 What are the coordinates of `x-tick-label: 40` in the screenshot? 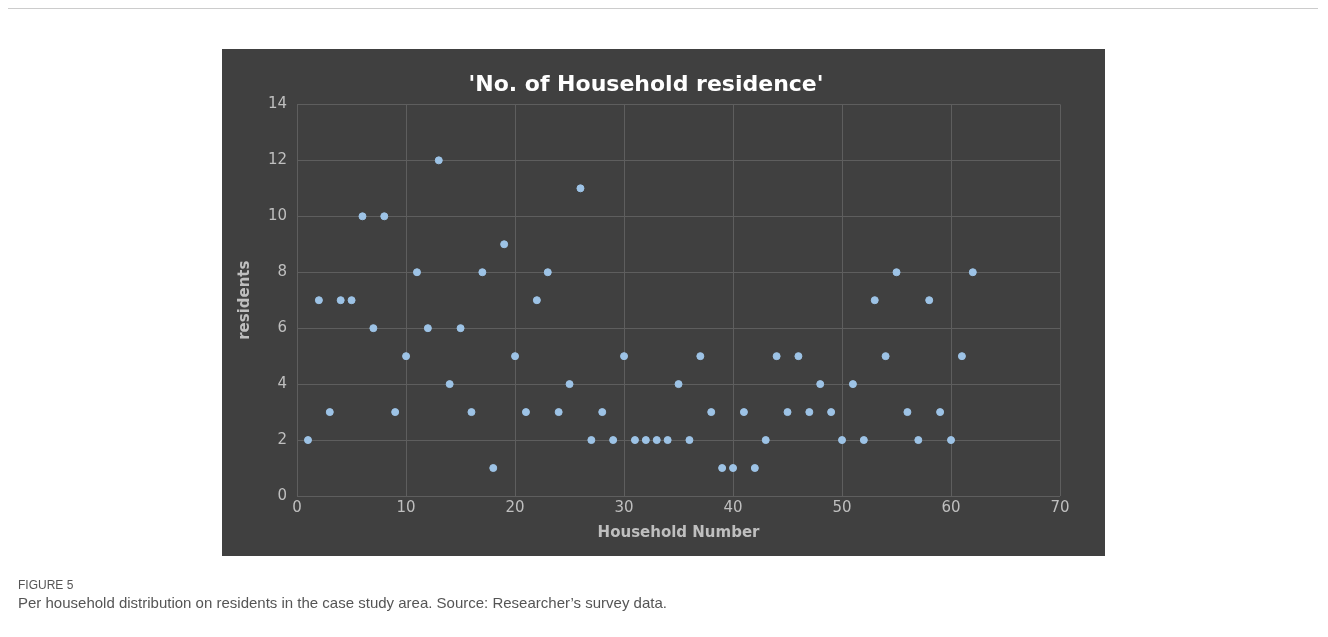 It's located at (733, 506).